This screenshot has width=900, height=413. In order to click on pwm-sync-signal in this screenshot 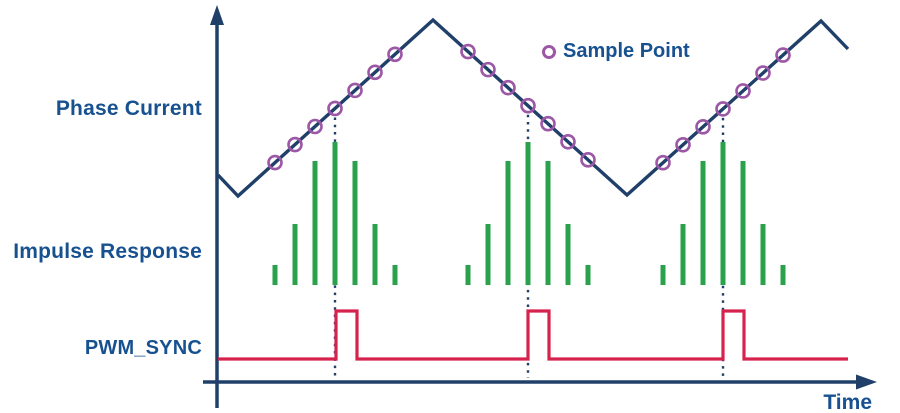, I will do `click(533, 335)`.